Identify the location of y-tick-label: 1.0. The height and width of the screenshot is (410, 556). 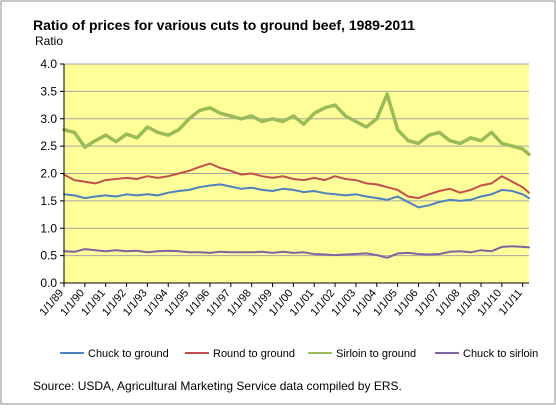
(48, 228).